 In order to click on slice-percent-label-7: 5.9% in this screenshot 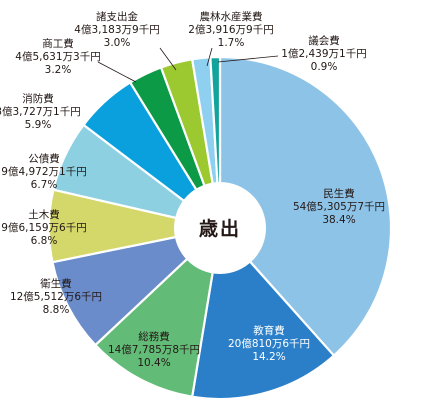, I will do `click(38, 125)`.